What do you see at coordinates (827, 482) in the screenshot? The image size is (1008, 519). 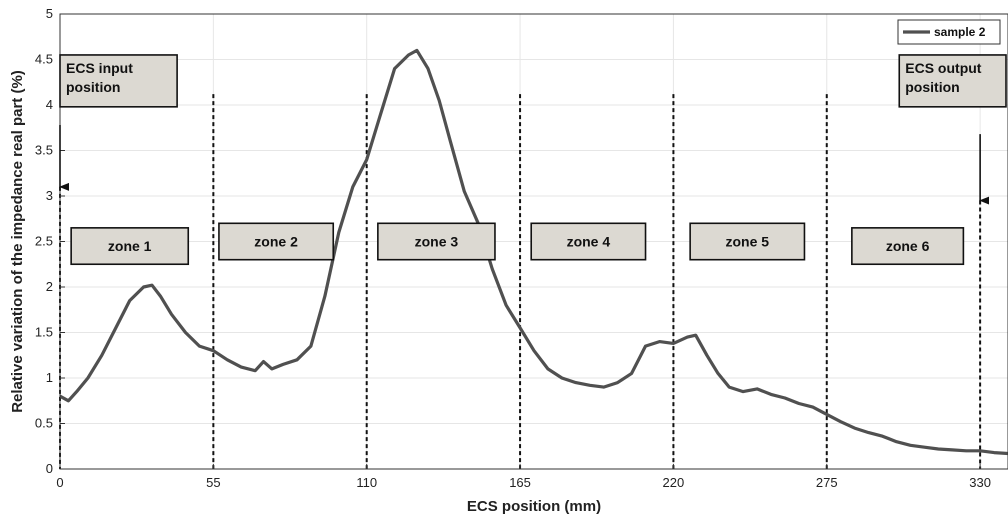 I see `x-tick-label: 275` at bounding box center [827, 482].